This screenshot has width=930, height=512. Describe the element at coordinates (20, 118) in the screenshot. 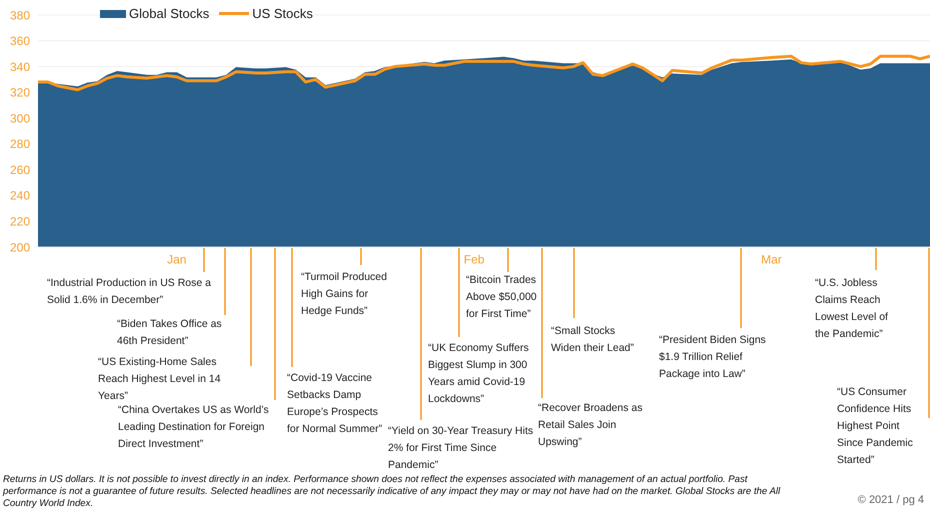

I see `y-tick-label: 300` at that location.